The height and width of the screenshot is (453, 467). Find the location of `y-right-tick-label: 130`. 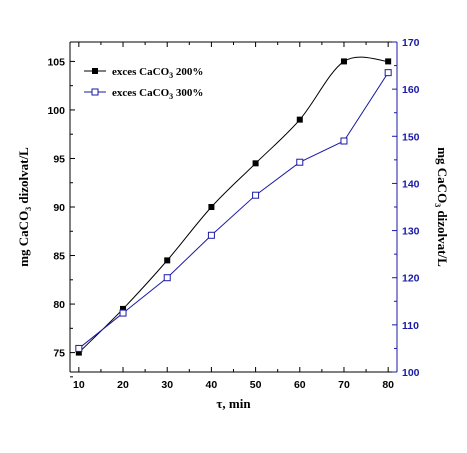

y-right-tick-label: 130 is located at coordinates (411, 232).